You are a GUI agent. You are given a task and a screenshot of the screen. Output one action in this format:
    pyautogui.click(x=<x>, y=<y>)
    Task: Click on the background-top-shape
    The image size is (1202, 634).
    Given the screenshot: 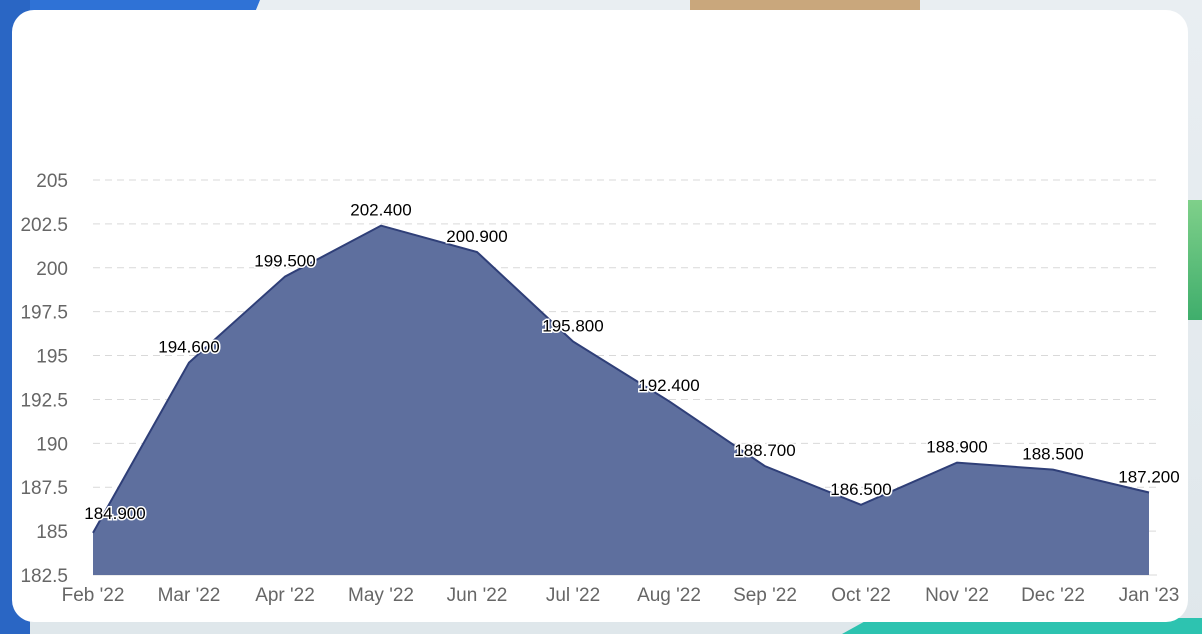 What is the action you would take?
    pyautogui.click(x=805, y=6)
    